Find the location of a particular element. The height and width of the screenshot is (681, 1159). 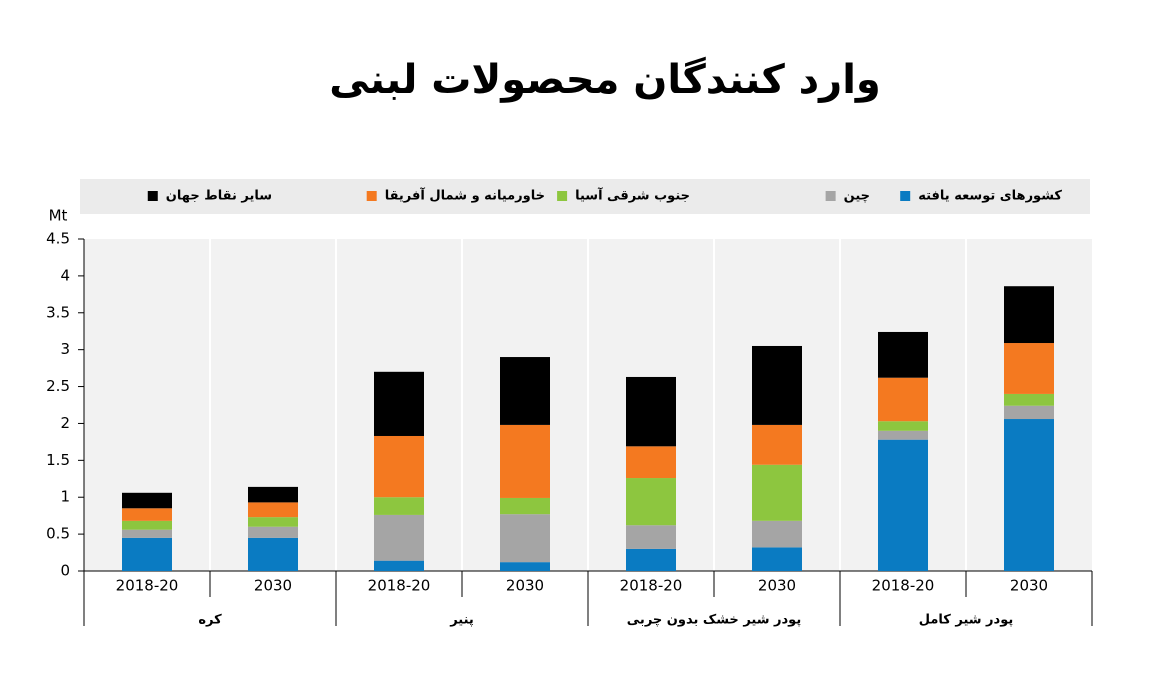

y-tick-label: 1.5 is located at coordinates (58, 460).